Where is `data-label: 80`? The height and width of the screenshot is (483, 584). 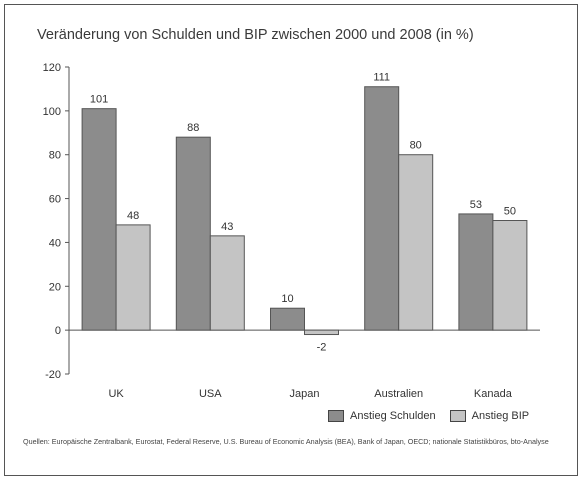 data-label: 80 is located at coordinates (416, 146).